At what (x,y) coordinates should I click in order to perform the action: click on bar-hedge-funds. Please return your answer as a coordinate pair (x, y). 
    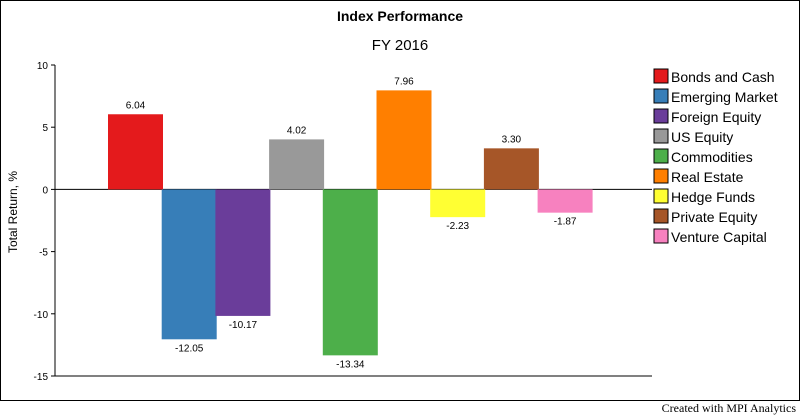
    Looking at the image, I should click on (458, 203).